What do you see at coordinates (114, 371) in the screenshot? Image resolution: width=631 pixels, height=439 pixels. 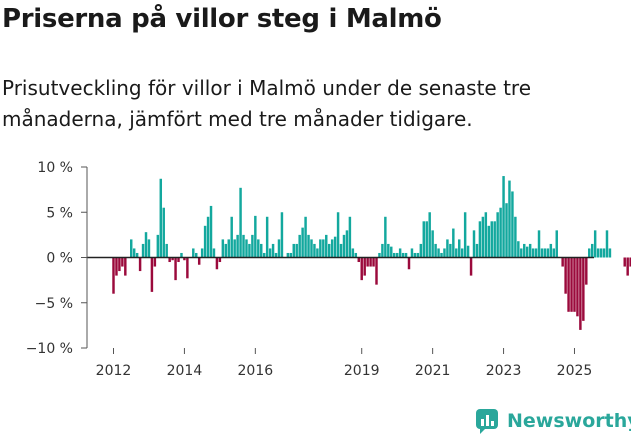 I see `x-tick-label: 2012` at bounding box center [114, 371].